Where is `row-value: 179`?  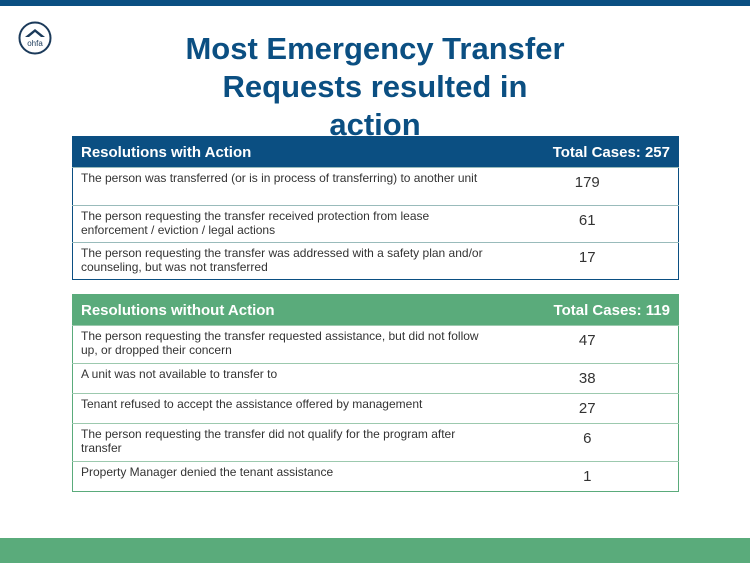
row-value: 179 is located at coordinates (587, 186).